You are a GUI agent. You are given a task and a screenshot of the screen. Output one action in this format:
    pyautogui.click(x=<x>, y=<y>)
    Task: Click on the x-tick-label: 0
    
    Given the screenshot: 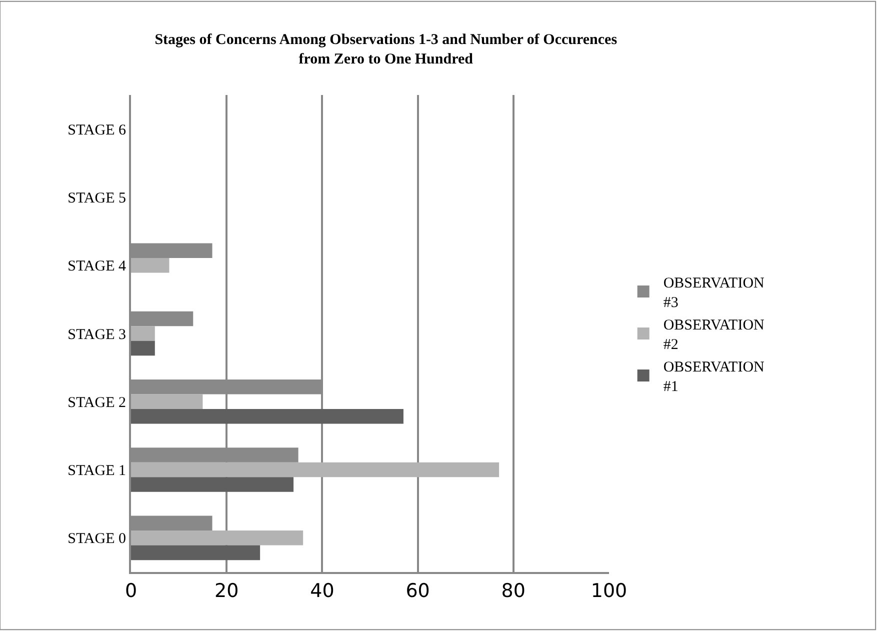 What is the action you would take?
    pyautogui.click(x=131, y=591)
    